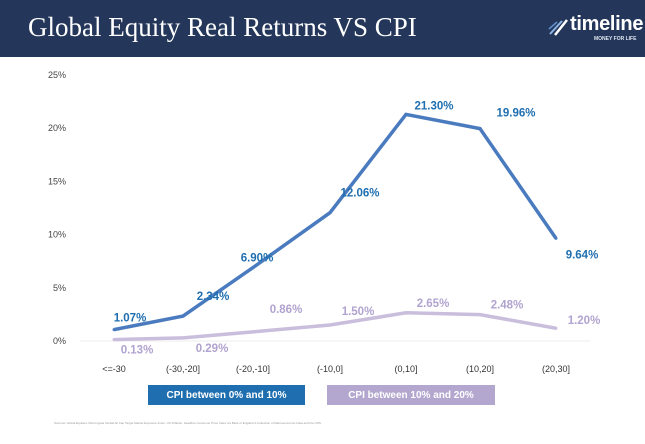 The width and height of the screenshot is (645, 444). What do you see at coordinates (584, 321) in the screenshot?
I see `data-label: 1.20%` at bounding box center [584, 321].